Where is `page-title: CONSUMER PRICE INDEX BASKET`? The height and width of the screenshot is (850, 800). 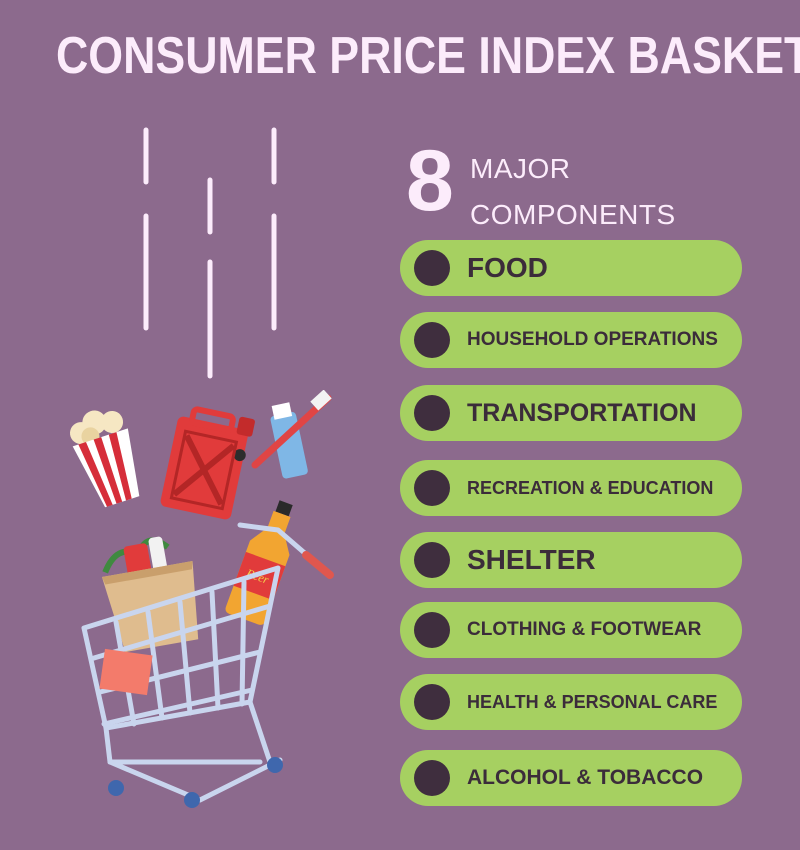 page-title: CONSUMER PRICE INDEX BASKET is located at coordinates (428, 56).